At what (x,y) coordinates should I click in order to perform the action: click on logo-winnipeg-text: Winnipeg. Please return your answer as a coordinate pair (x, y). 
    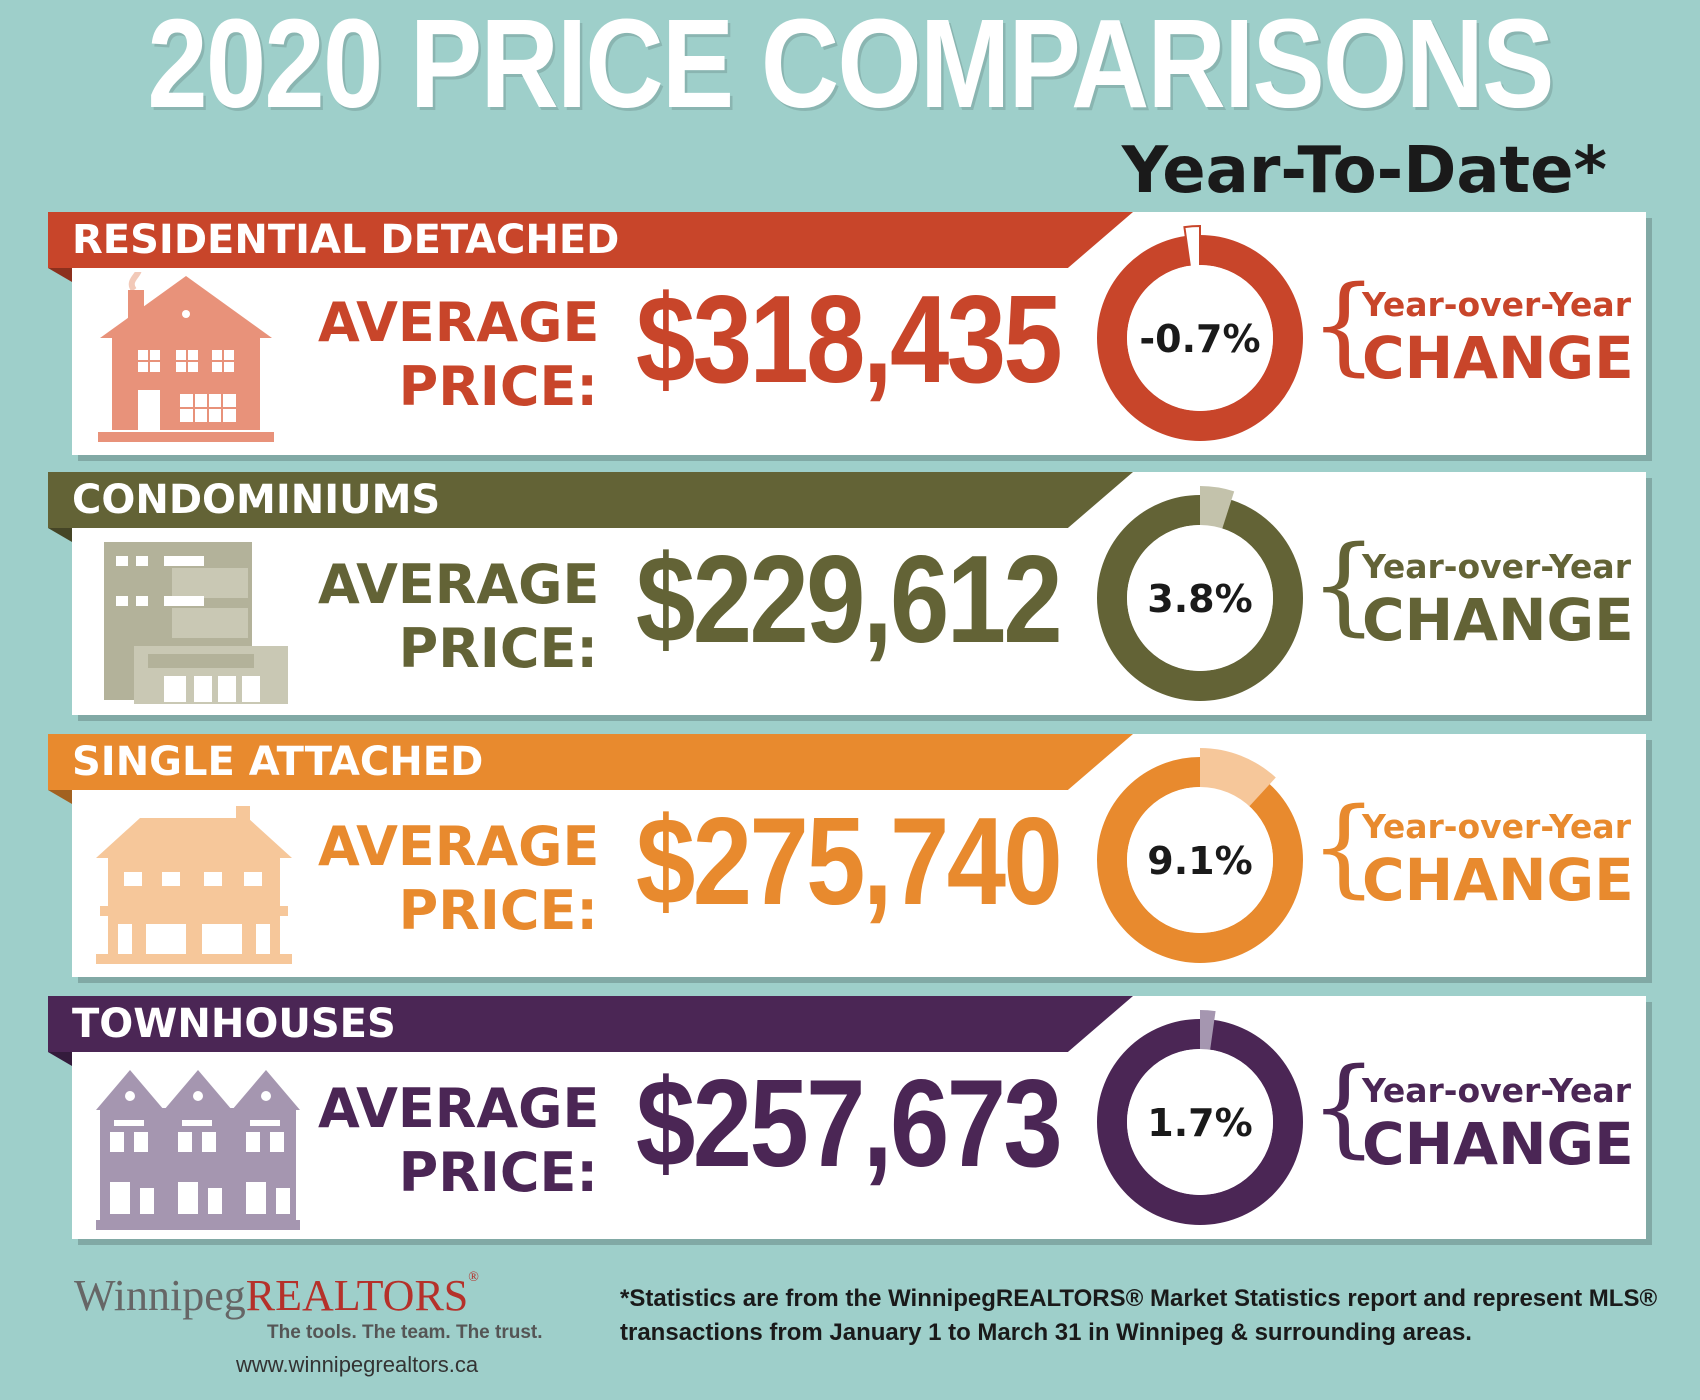
    Looking at the image, I should click on (160, 1295).